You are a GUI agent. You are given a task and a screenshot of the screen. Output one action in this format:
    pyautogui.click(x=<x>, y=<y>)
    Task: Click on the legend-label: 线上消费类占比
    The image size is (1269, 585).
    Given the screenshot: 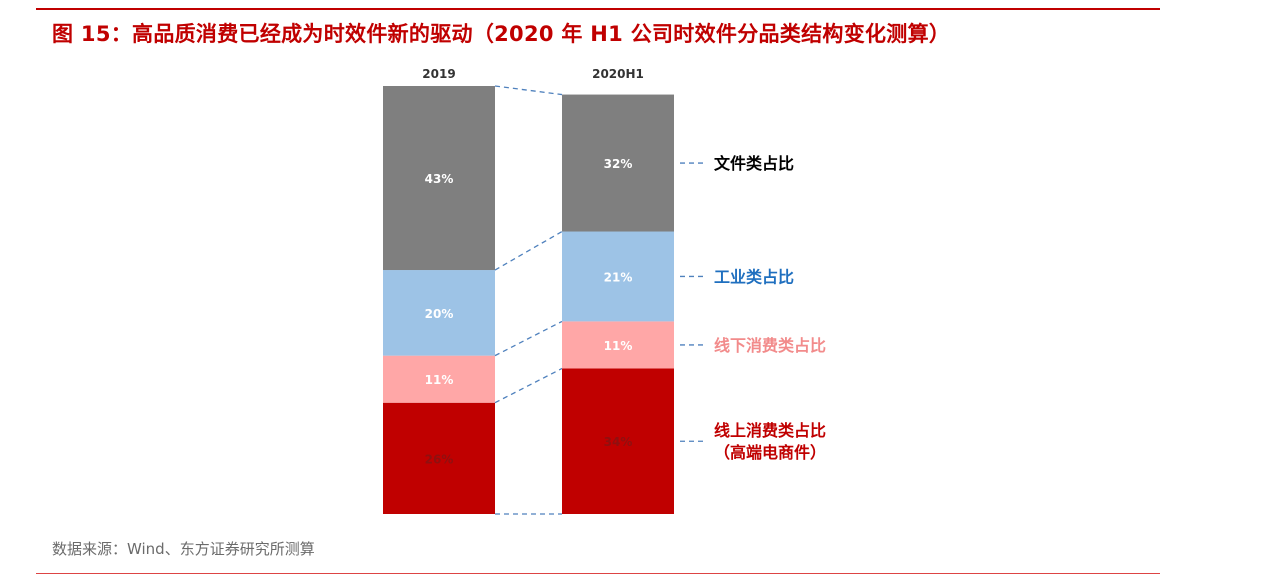 What is the action you would take?
    pyautogui.click(x=770, y=430)
    